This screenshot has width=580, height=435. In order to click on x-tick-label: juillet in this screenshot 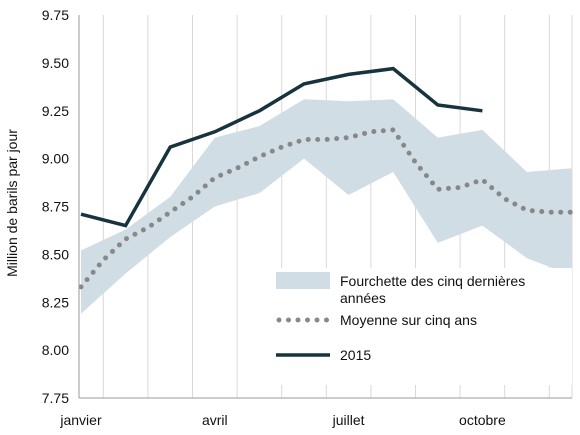, I will do `click(348, 420)`.